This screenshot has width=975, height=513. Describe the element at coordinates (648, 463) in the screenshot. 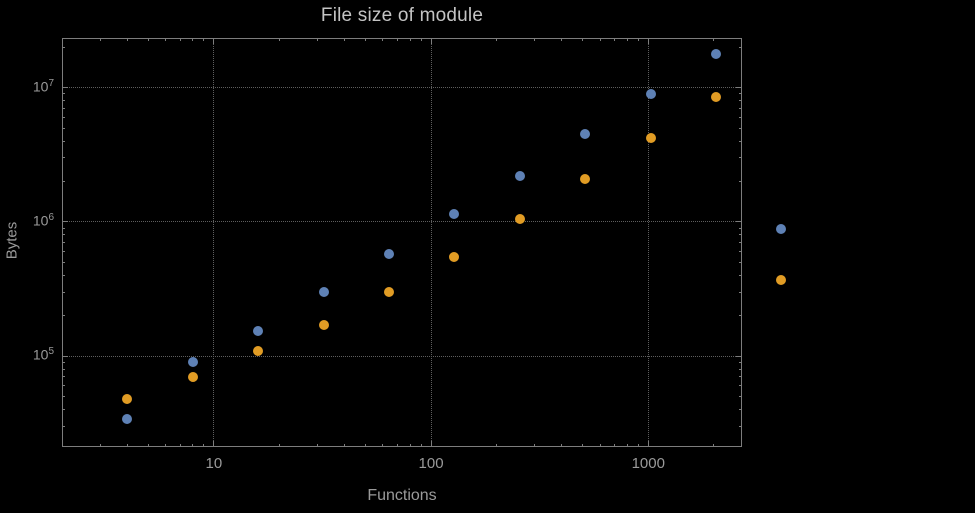

I see `x-tick-label: 1000` at that location.